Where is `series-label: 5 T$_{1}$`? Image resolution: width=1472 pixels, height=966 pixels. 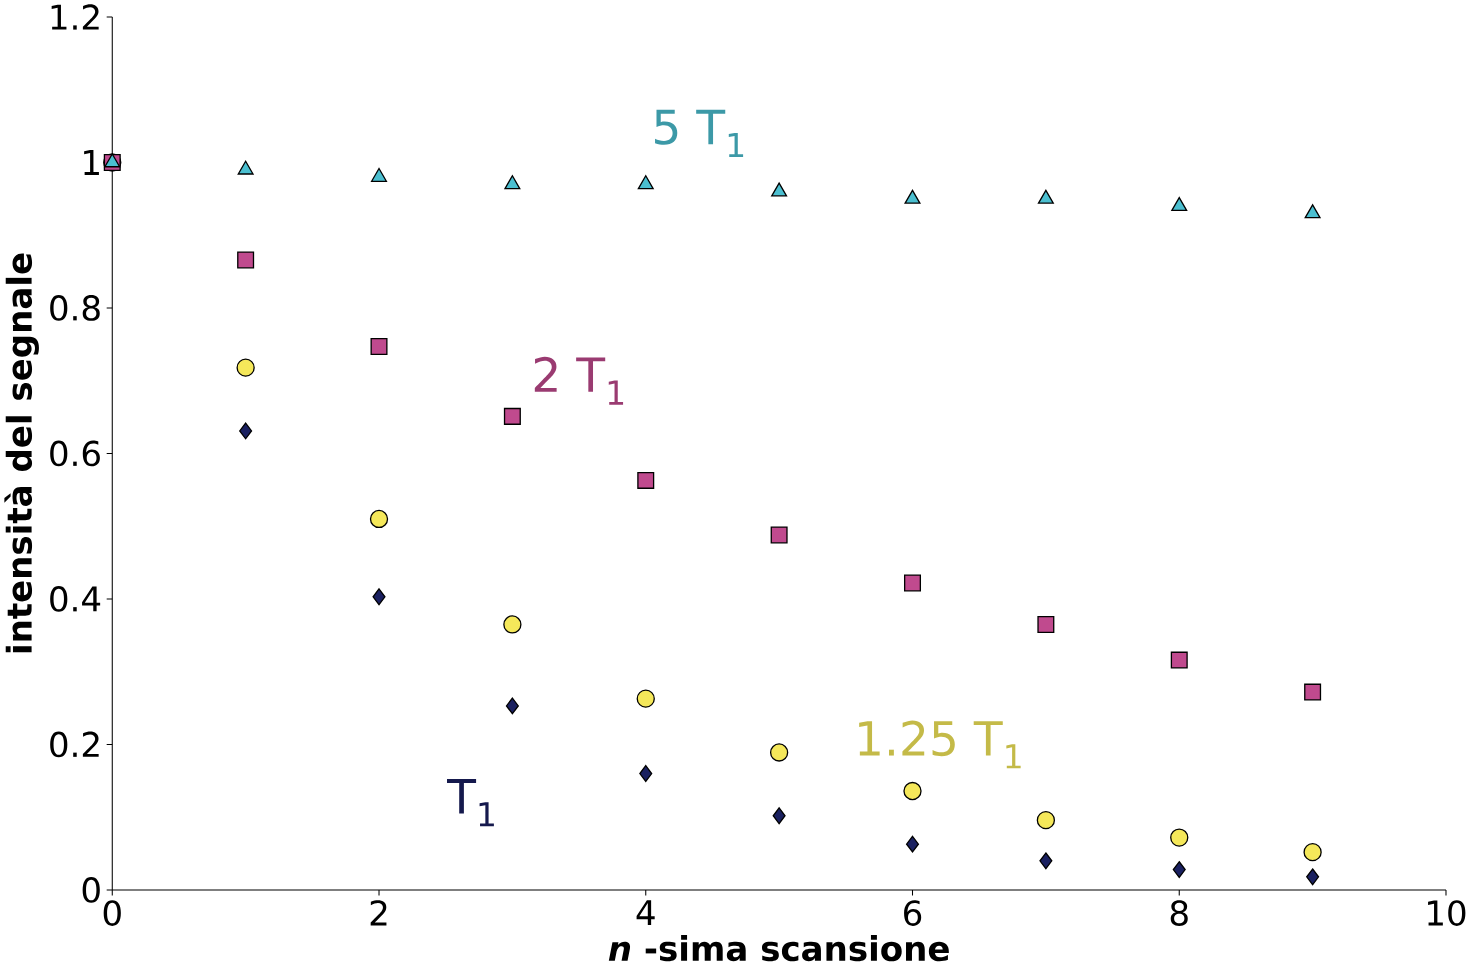 series-label: 5 T$_{1}$ is located at coordinates (699, 133).